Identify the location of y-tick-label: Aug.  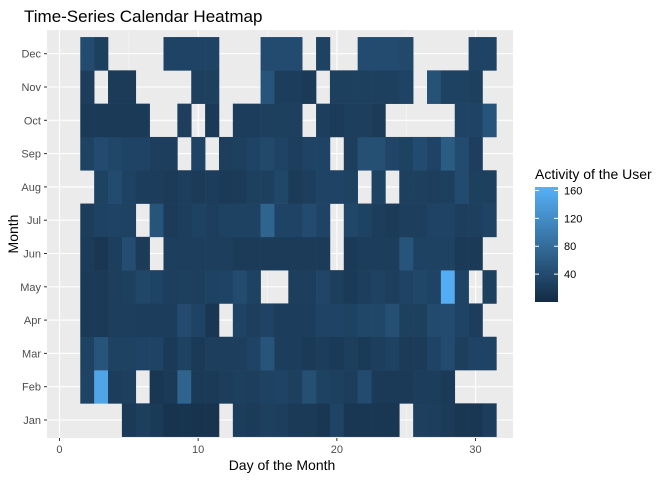
(31, 188).